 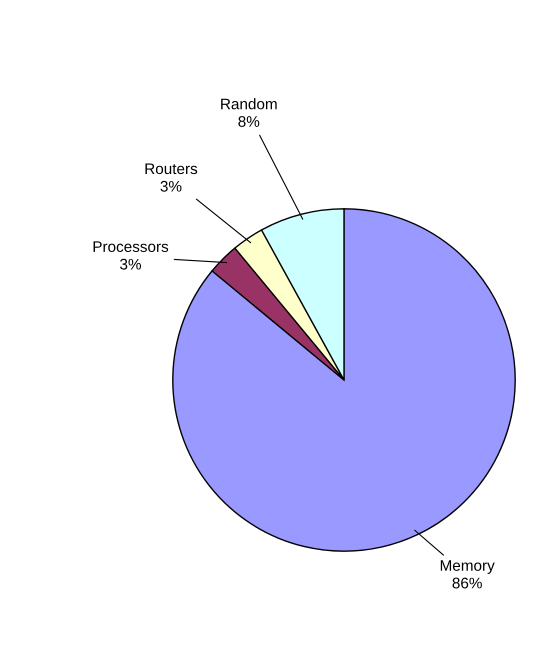 I want to click on slice-label: Memory, so click(x=467, y=567).